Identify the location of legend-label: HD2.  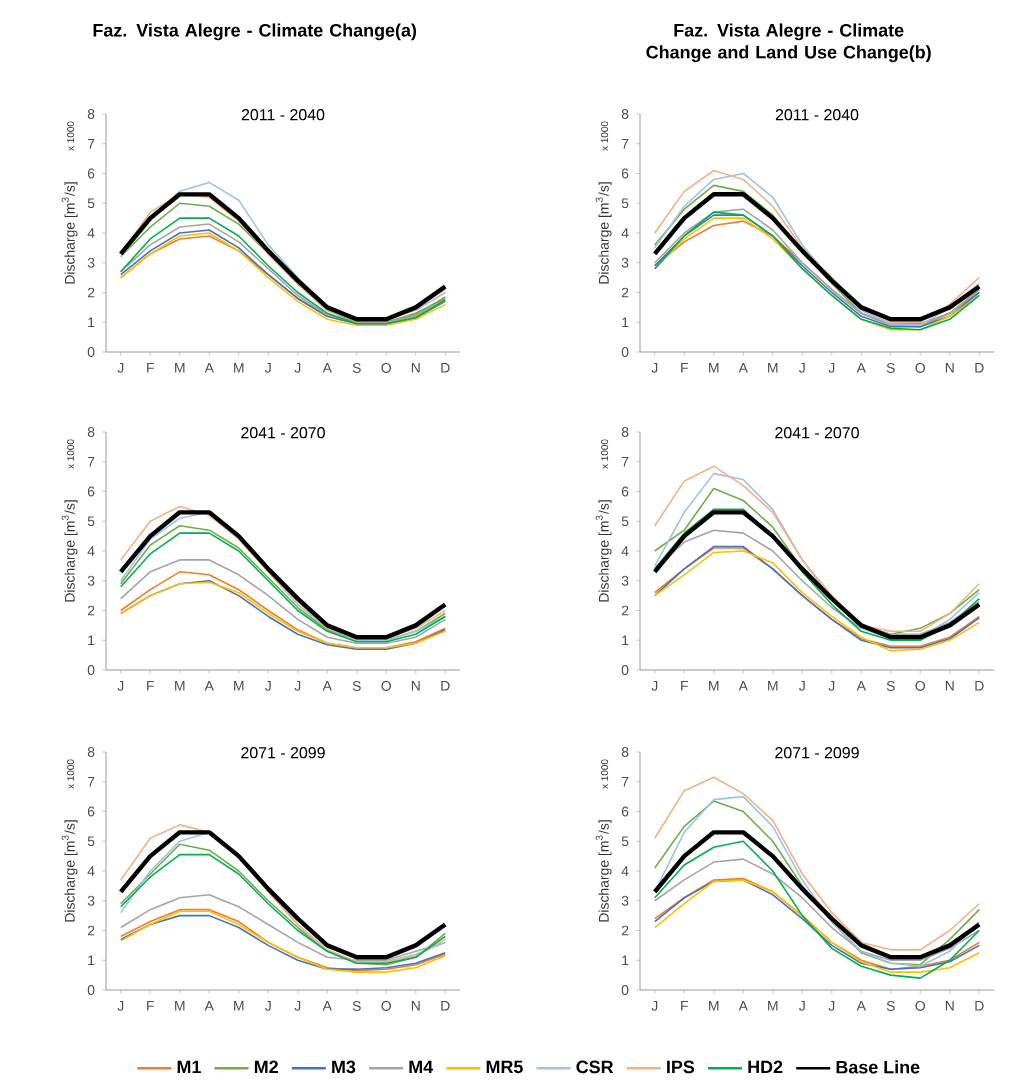
(765, 1067).